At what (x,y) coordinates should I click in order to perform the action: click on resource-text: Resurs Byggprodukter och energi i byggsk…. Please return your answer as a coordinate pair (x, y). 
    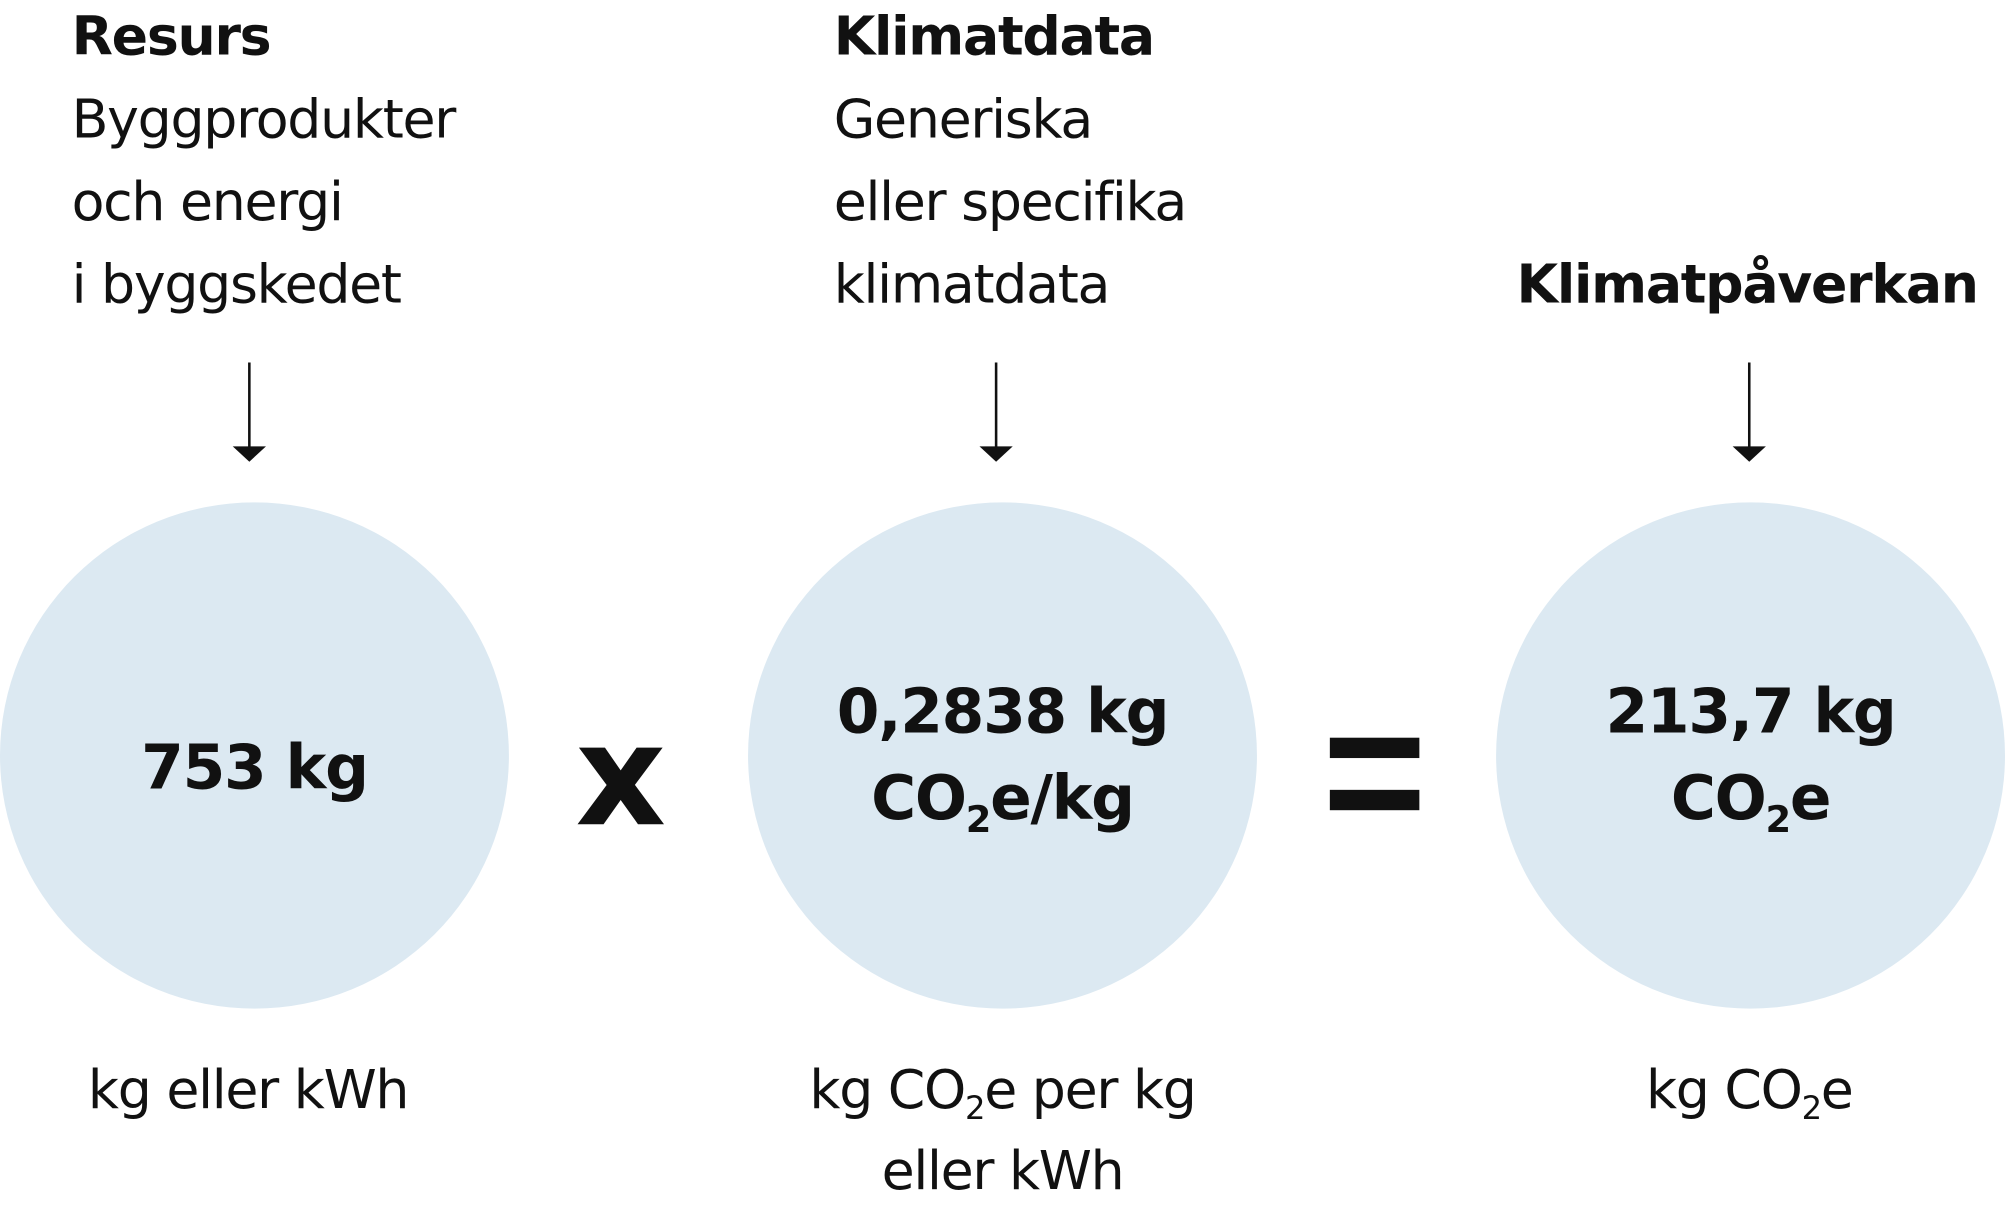
    Looking at the image, I should click on (264, 163).